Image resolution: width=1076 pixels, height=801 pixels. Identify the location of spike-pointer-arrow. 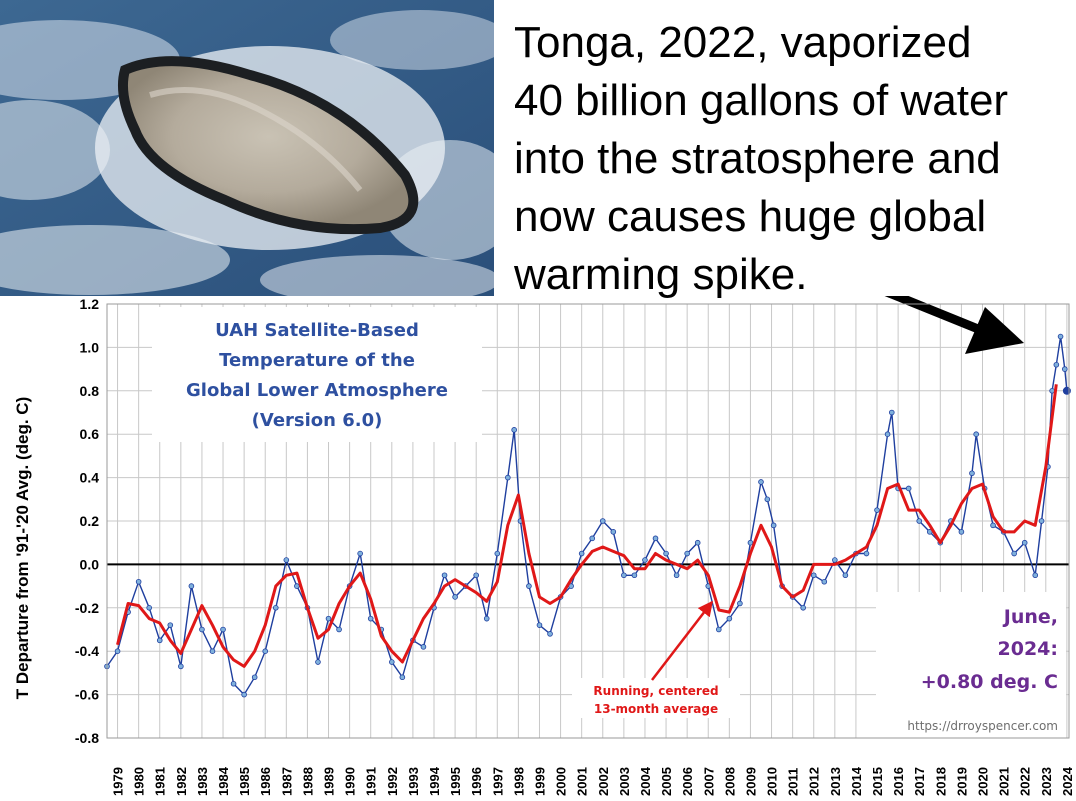
(954, 325).